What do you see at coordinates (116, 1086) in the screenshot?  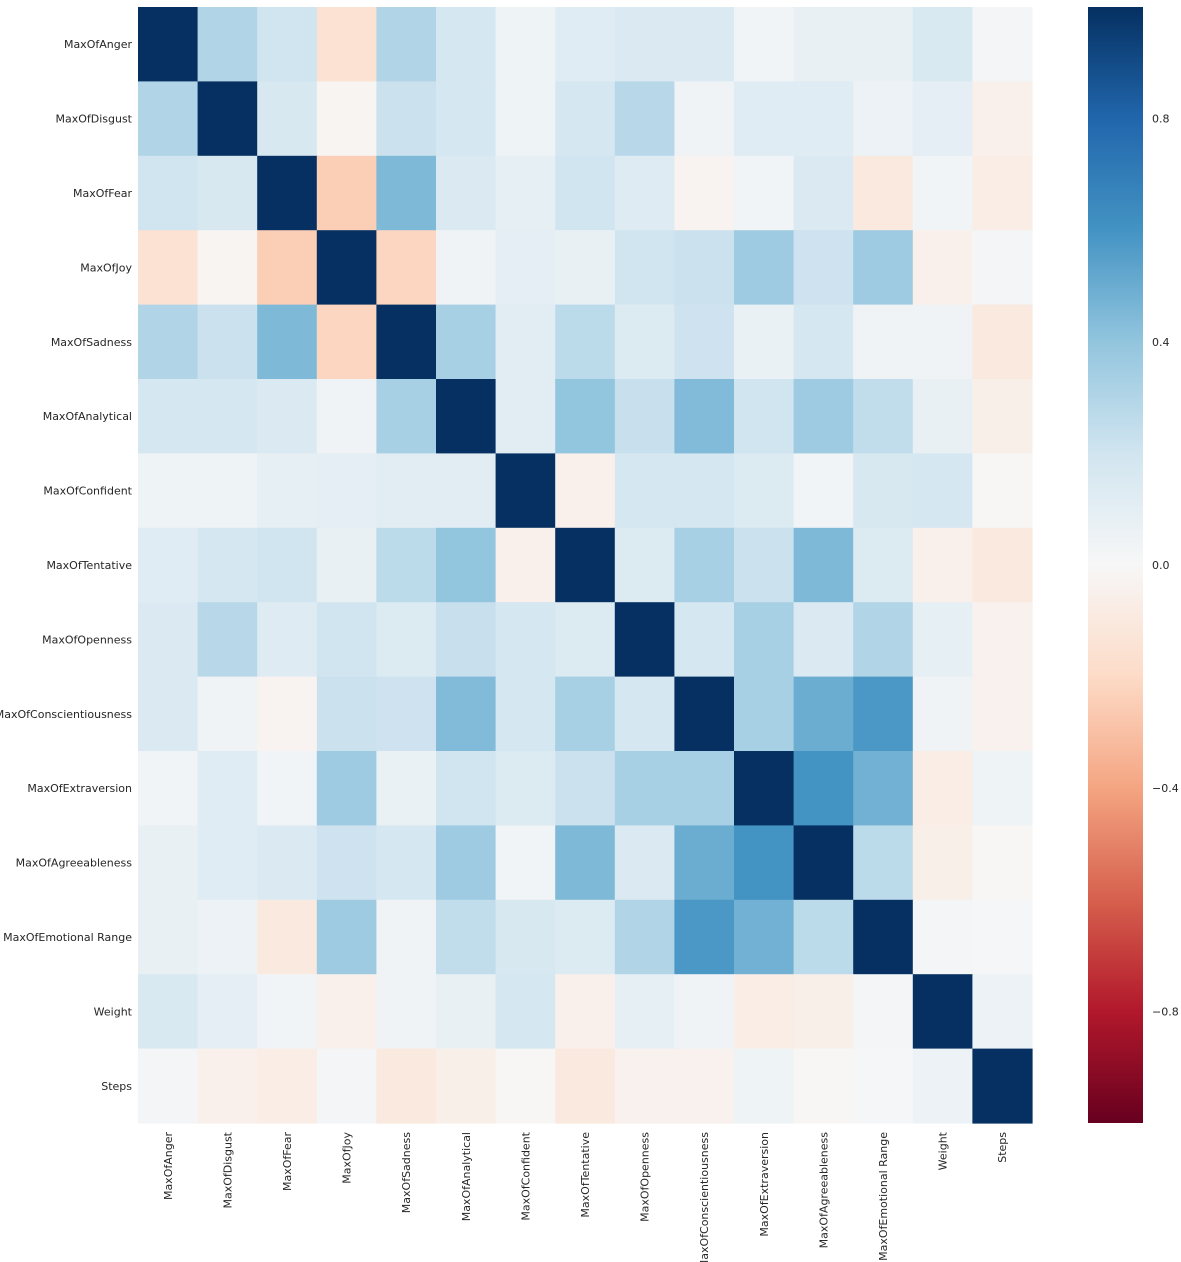 I see `row-label: Steps` at bounding box center [116, 1086].